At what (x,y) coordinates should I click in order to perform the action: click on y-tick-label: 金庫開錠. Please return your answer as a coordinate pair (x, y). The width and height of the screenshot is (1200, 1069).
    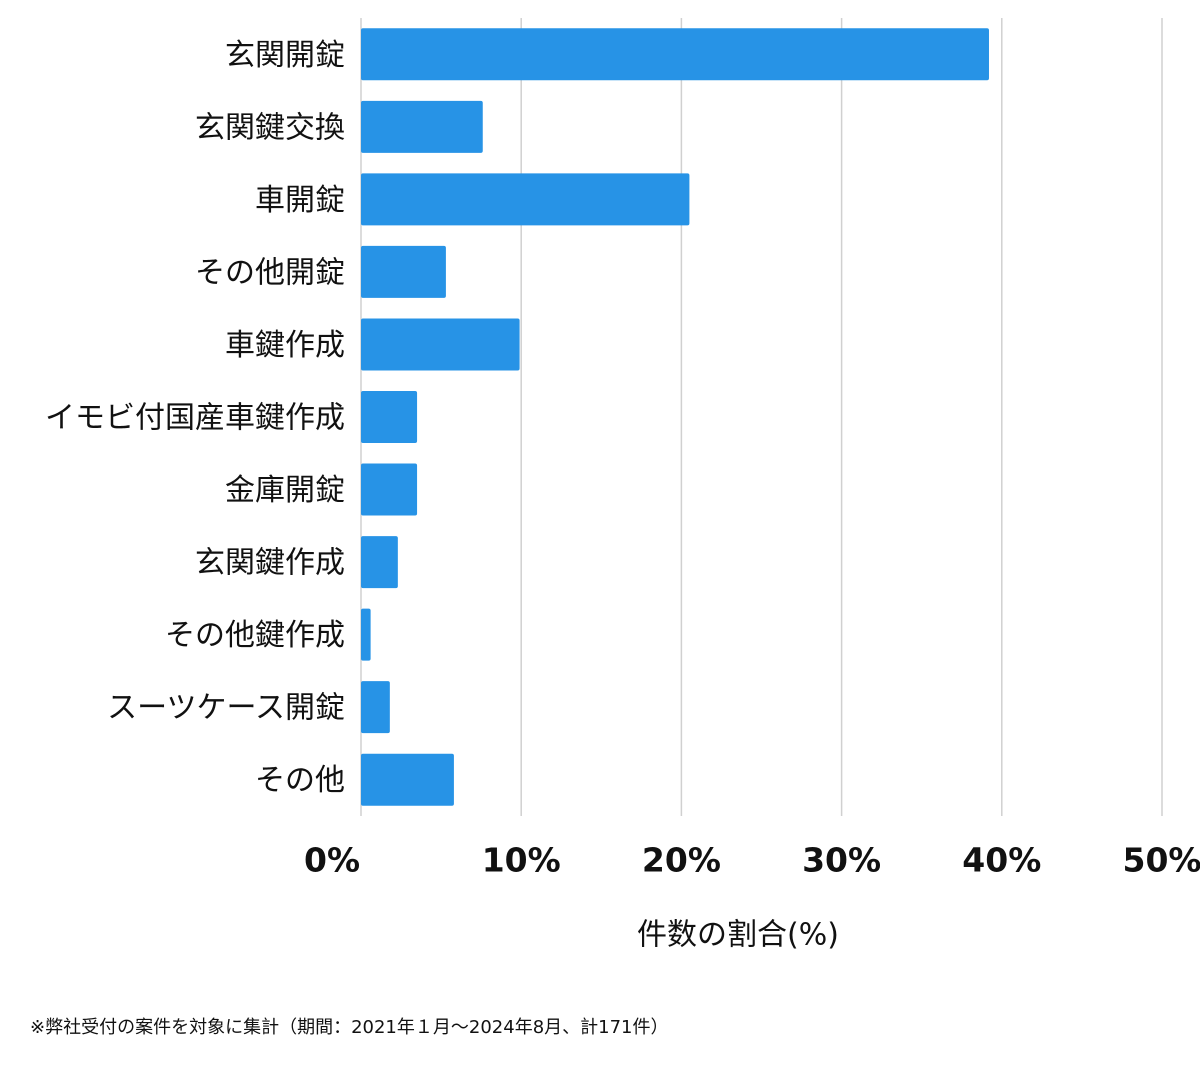
    Looking at the image, I should click on (285, 490).